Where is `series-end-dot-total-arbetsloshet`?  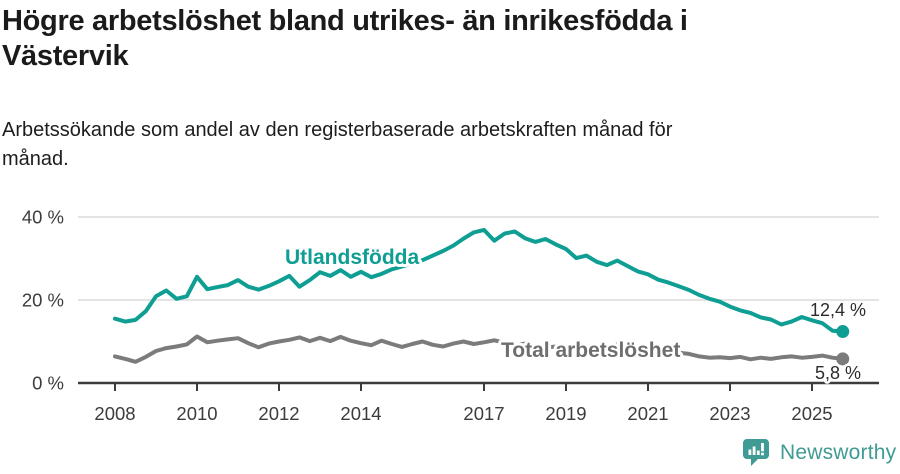 series-end-dot-total-arbetsloshet is located at coordinates (843, 359).